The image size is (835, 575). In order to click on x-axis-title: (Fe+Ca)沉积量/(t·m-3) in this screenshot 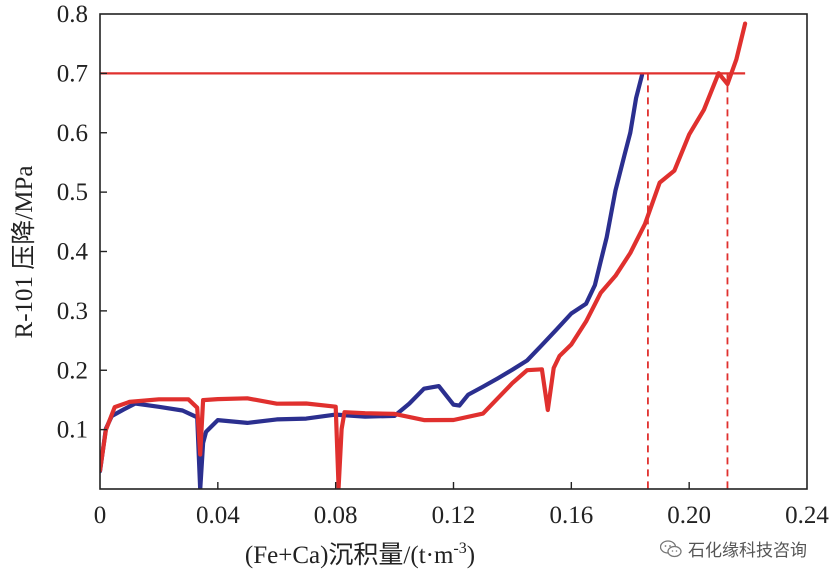, I will do `click(360, 554)`.